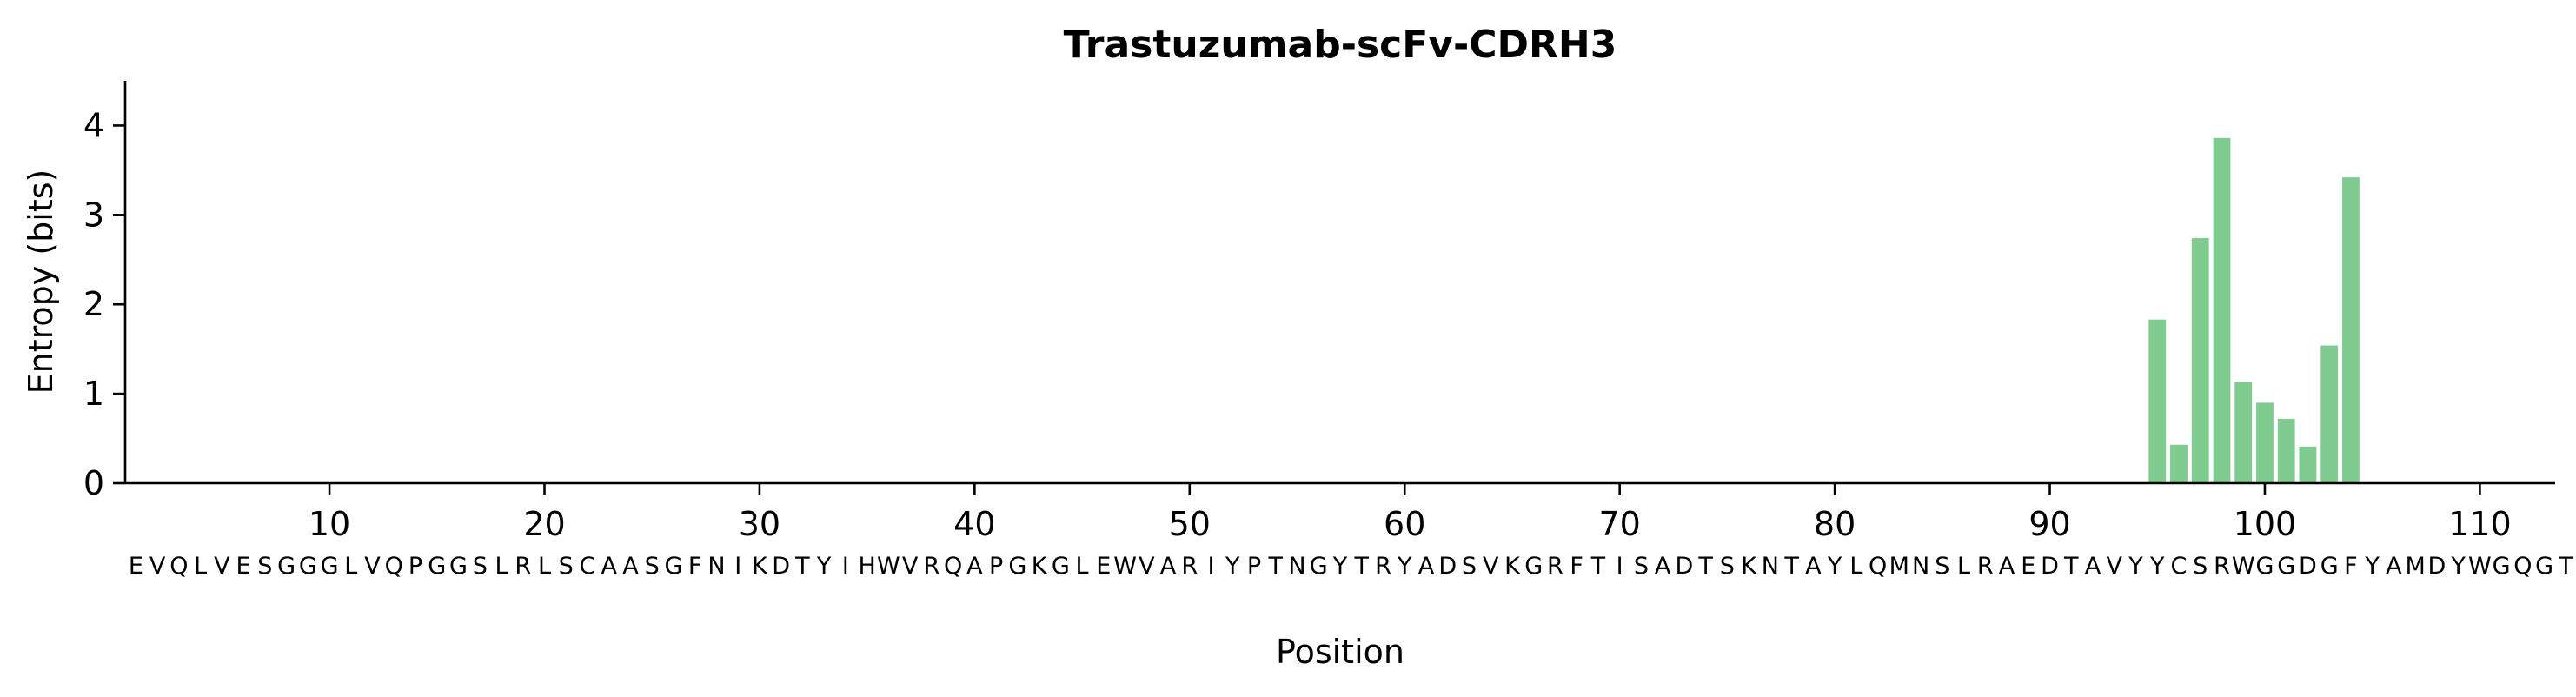 This screenshot has height=697, width=2576. Describe the element at coordinates (2416, 566) in the screenshot. I see `residue-label: M` at that location.